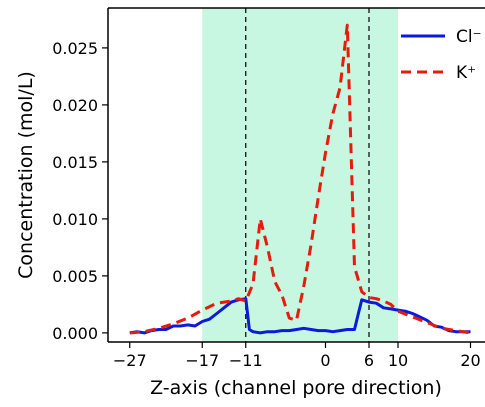 The image size is (485, 407). What do you see at coordinates (75, 105) in the screenshot?
I see `y-tick-label: 0.020` at bounding box center [75, 105].